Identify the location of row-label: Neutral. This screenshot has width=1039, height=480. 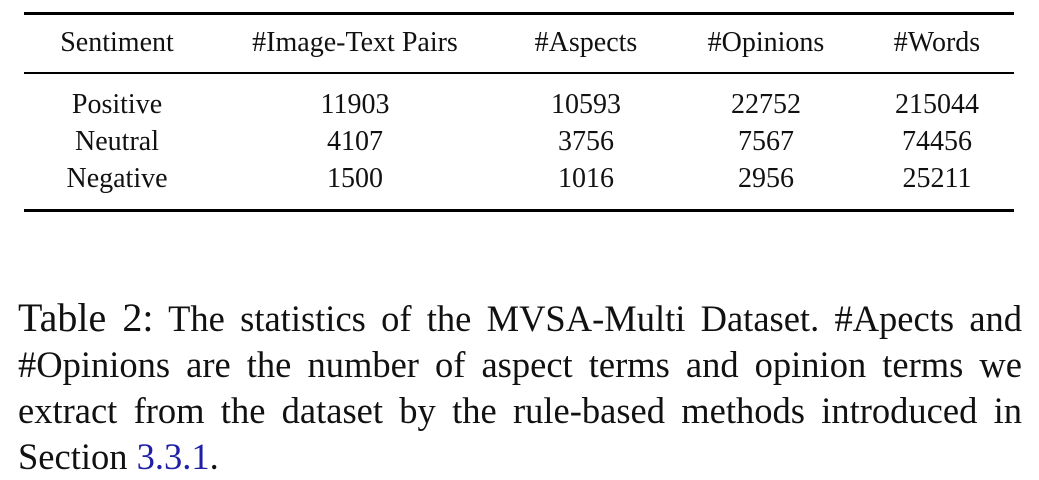
(117, 141).